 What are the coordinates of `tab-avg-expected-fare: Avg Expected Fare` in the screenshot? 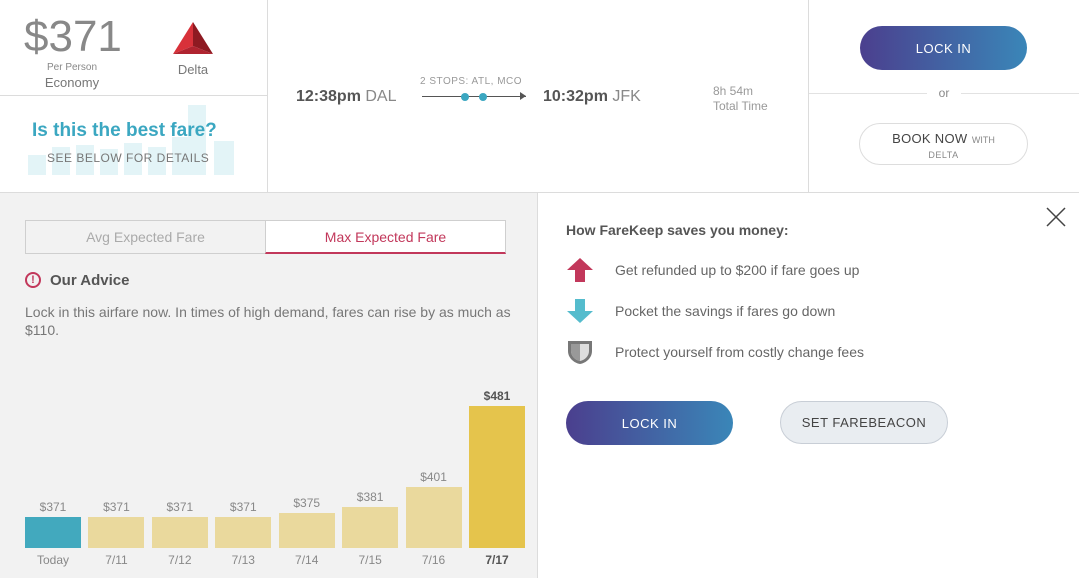 It's located at (145, 237).